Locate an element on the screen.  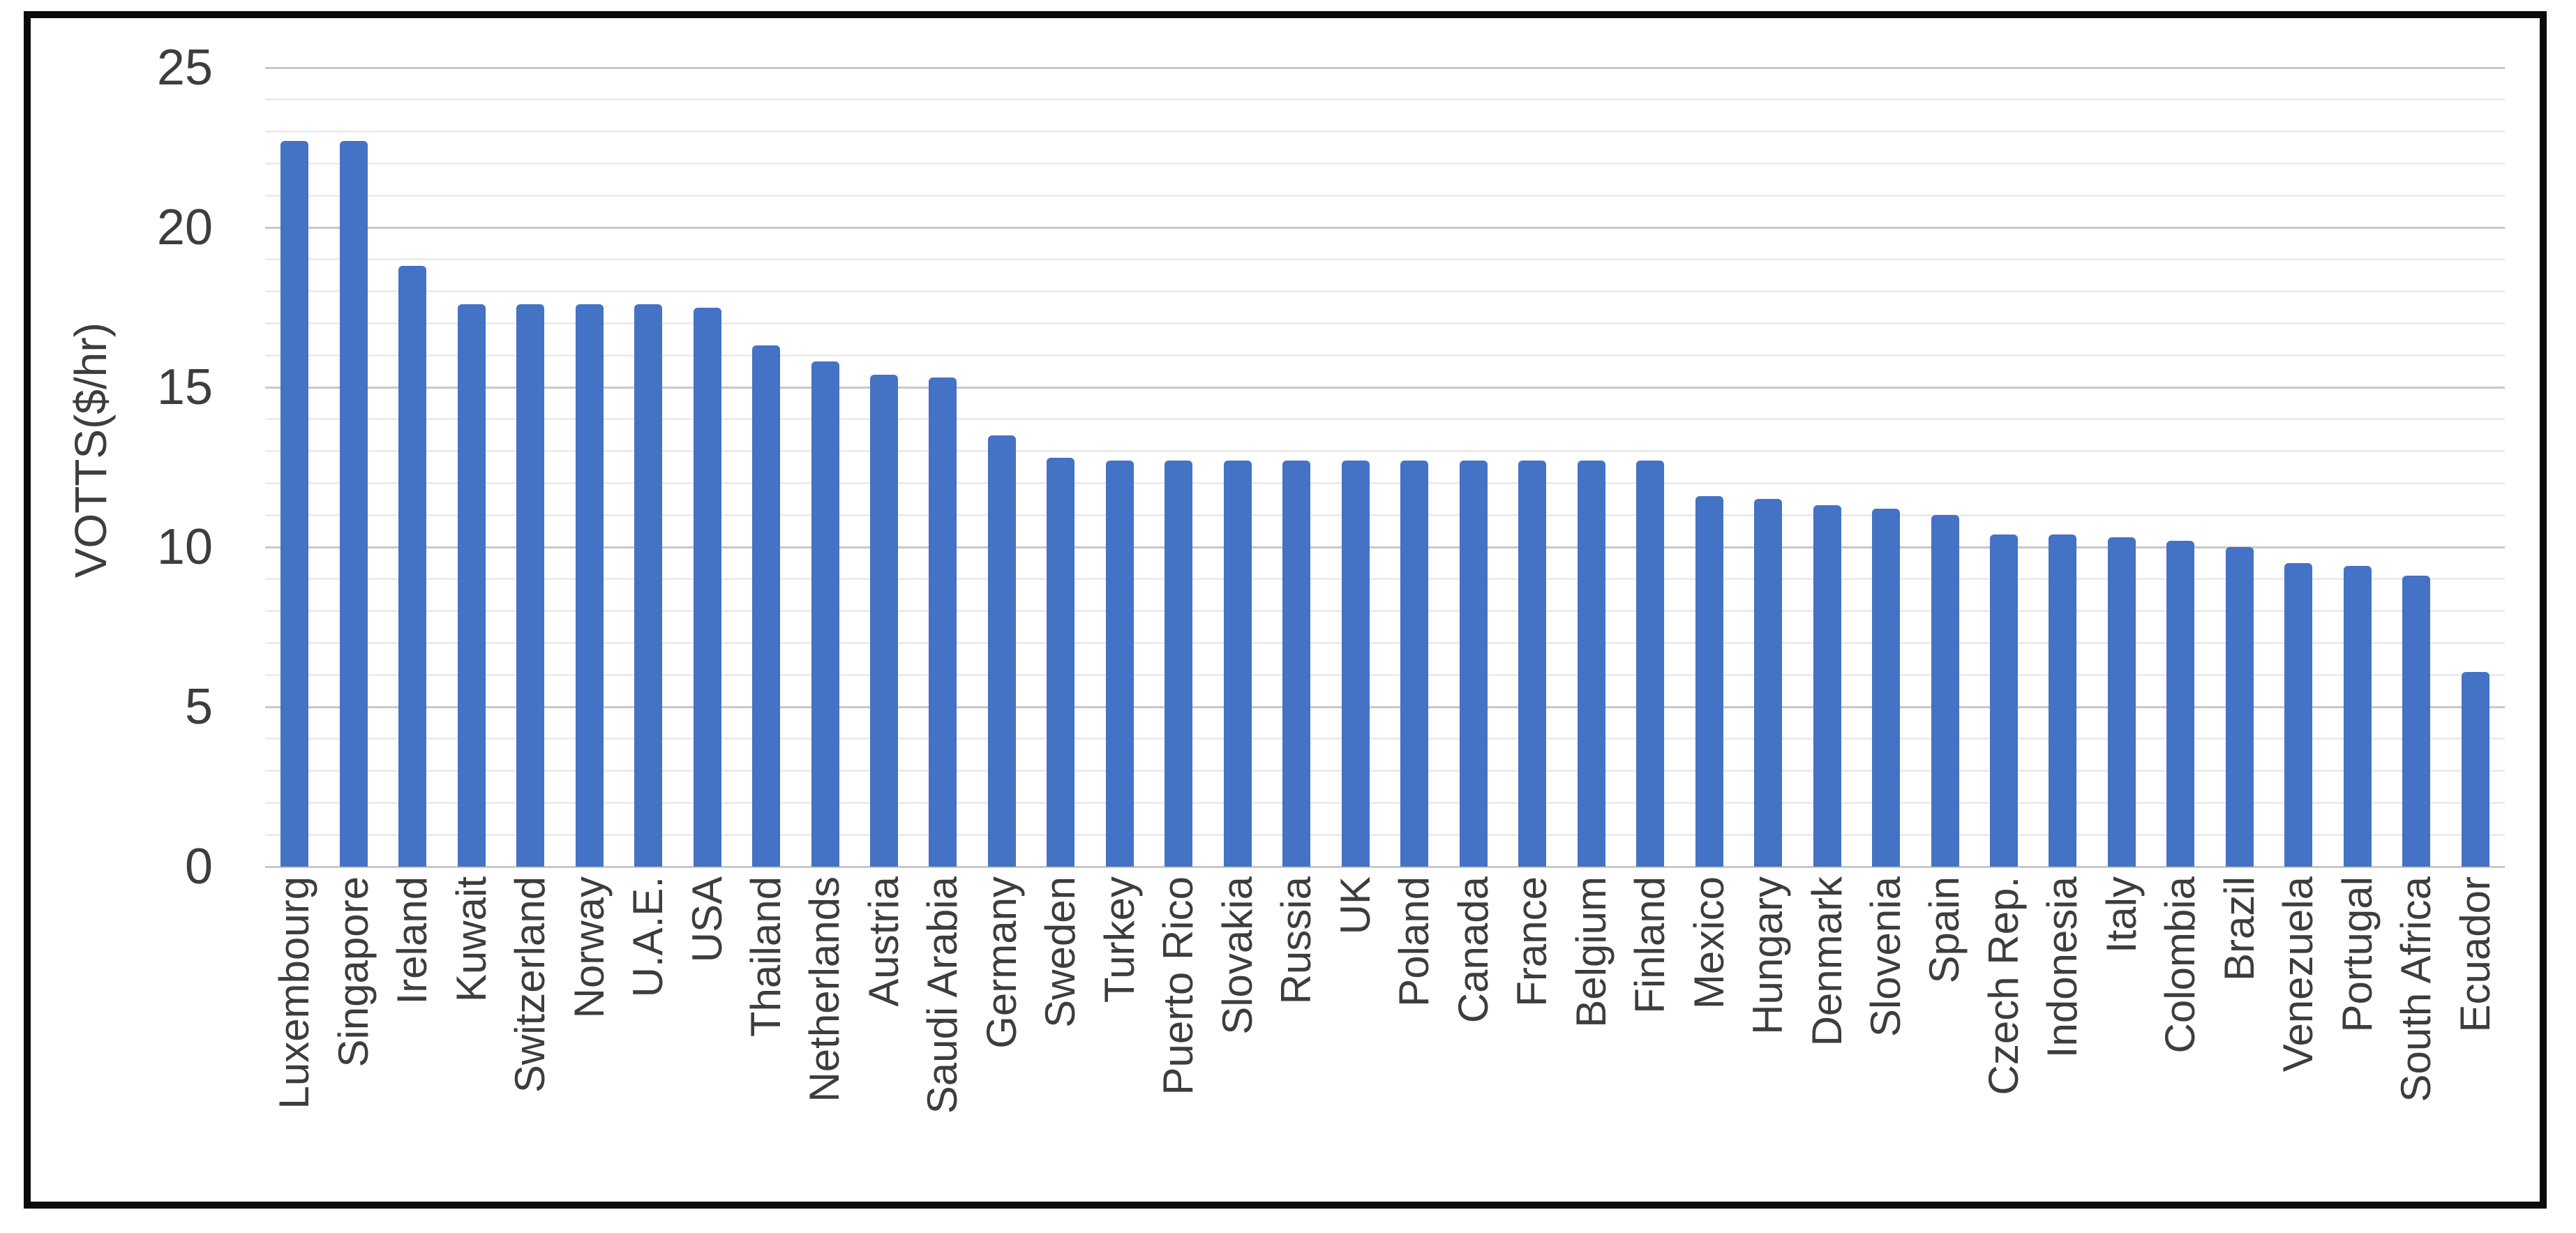
x-axis-label-cell-Russia: Russia is located at coordinates (1296, 1040).